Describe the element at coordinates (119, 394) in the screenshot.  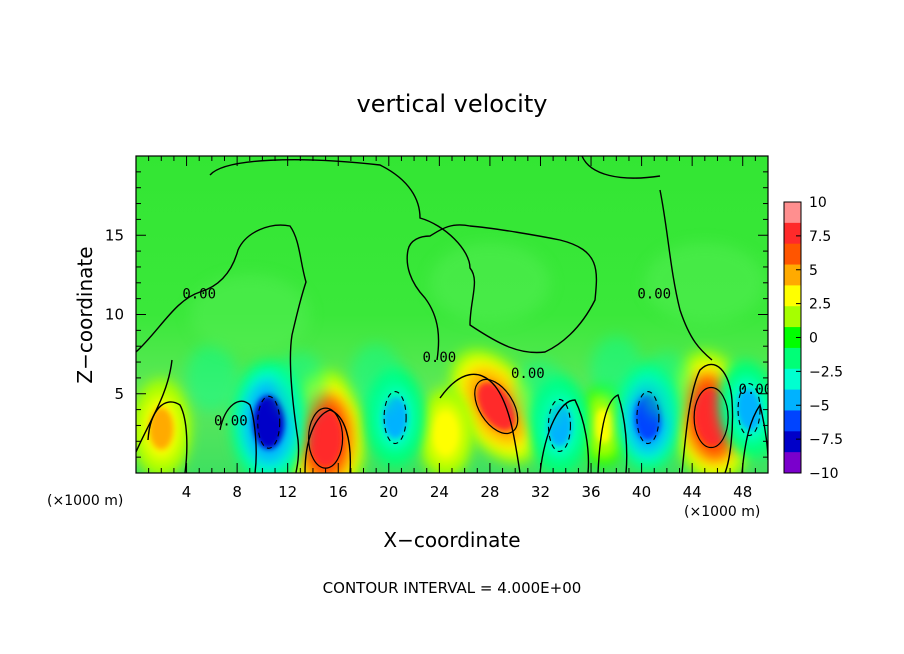
I see `y-tick-label: 5` at that location.